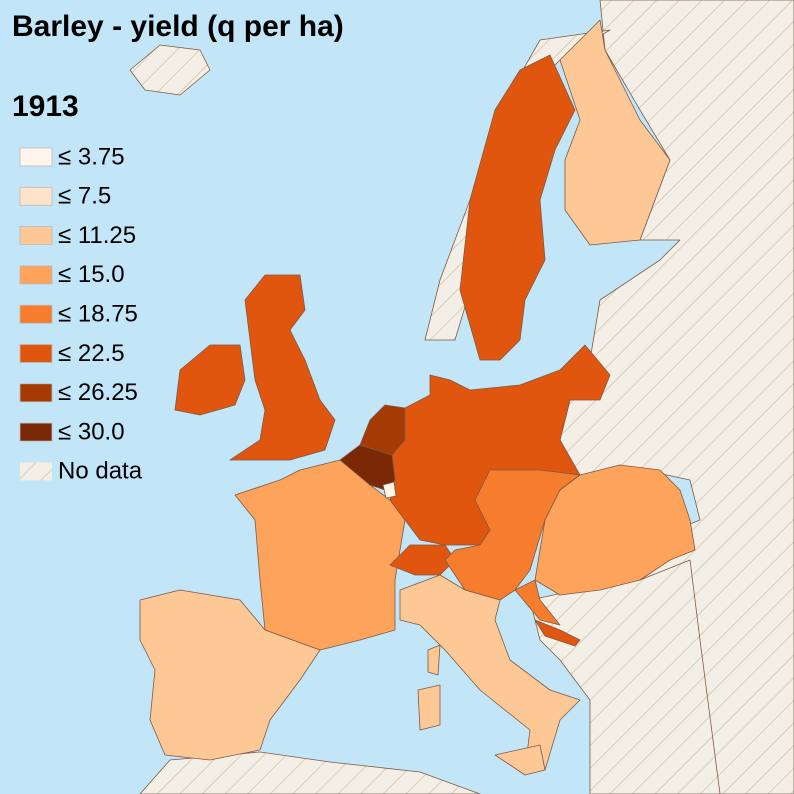 The height and width of the screenshot is (794, 794). Describe the element at coordinates (178, 26) in the screenshot. I see `map-title: Barley - yield (q per ha)` at that location.